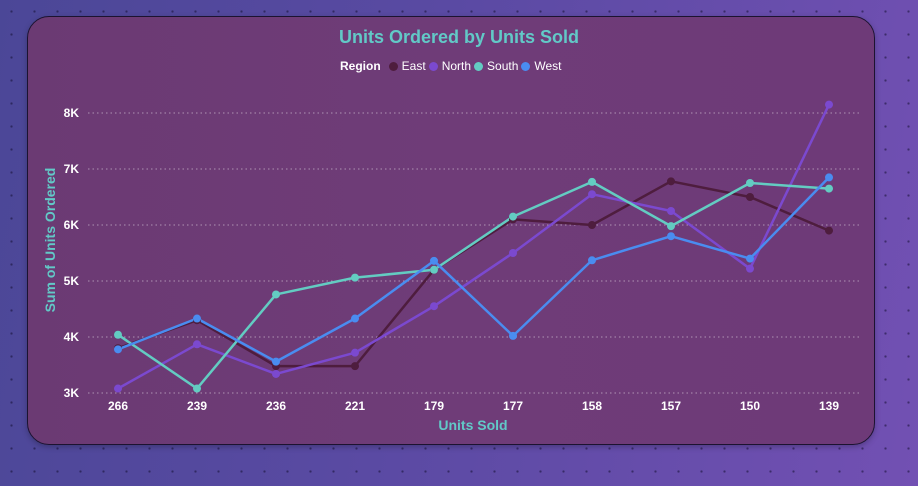 The width and height of the screenshot is (918, 486). Describe the element at coordinates (503, 66) in the screenshot. I see `legend-label: South` at that location.